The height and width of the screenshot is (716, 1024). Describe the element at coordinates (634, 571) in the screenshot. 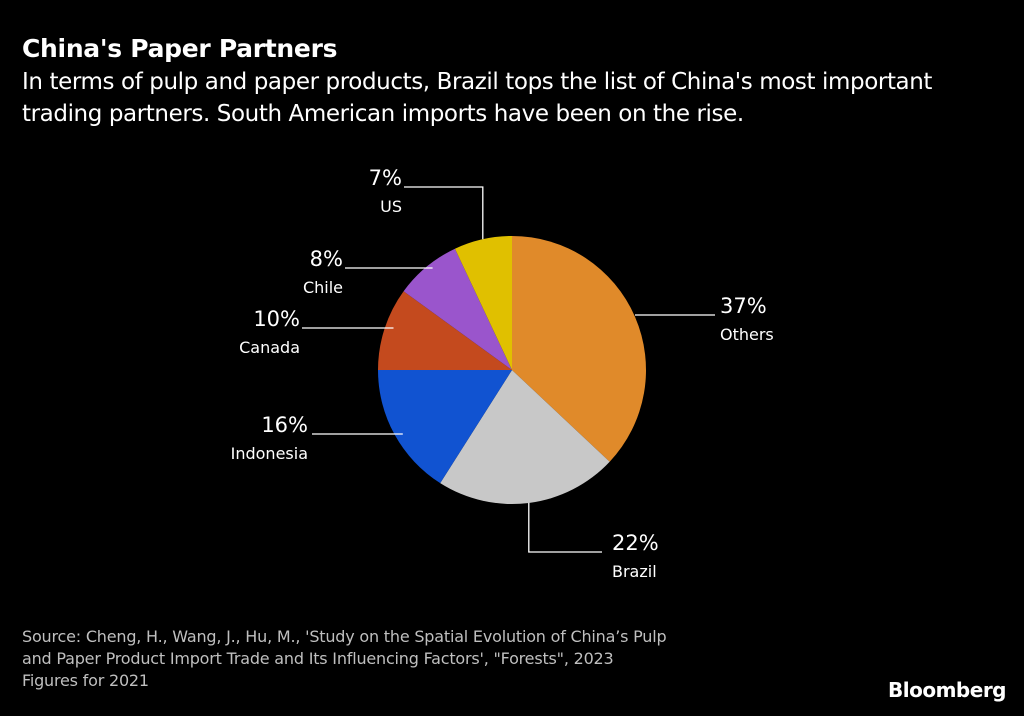

I see `slice-name-brazil: Brazil` at that location.